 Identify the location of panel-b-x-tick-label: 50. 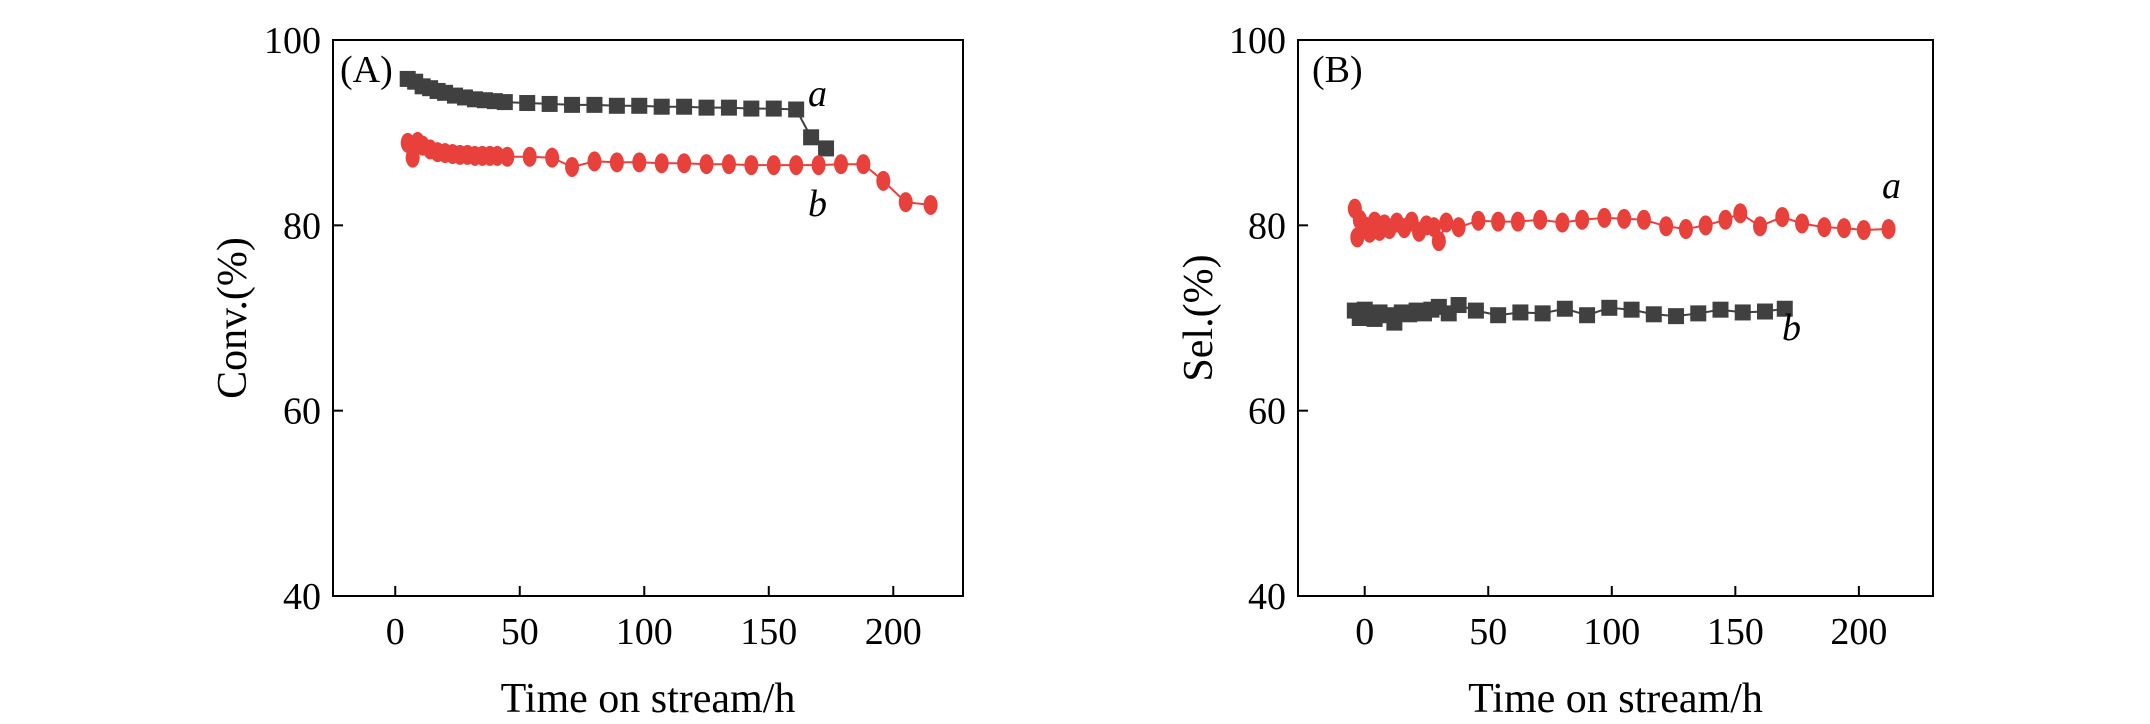
(1488, 632).